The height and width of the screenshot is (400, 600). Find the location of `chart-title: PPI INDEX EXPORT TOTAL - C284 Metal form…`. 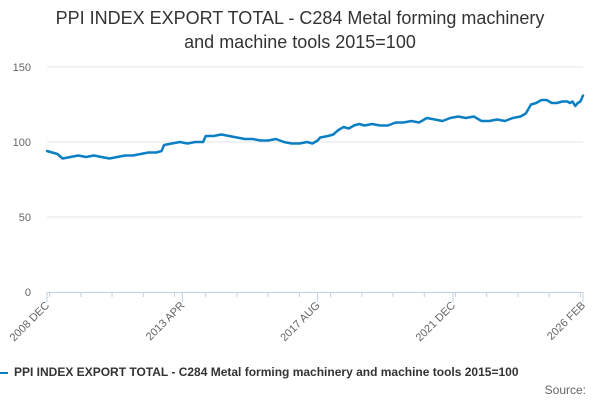

chart-title: PPI INDEX EXPORT TOTAL - C284 Metal form… is located at coordinates (300, 30).